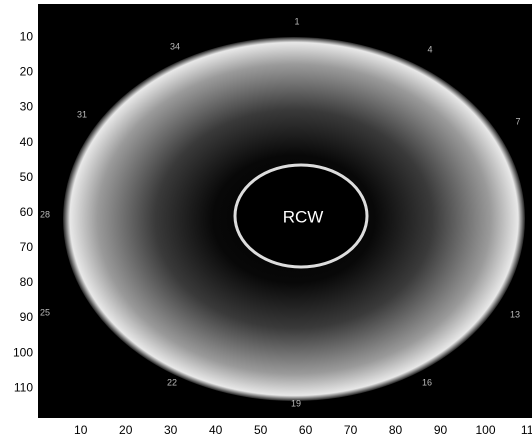 Image resolution: width=532 pixels, height=440 pixels. What do you see at coordinates (27, 247) in the screenshot?
I see `y-tick-label: 70` at bounding box center [27, 247].